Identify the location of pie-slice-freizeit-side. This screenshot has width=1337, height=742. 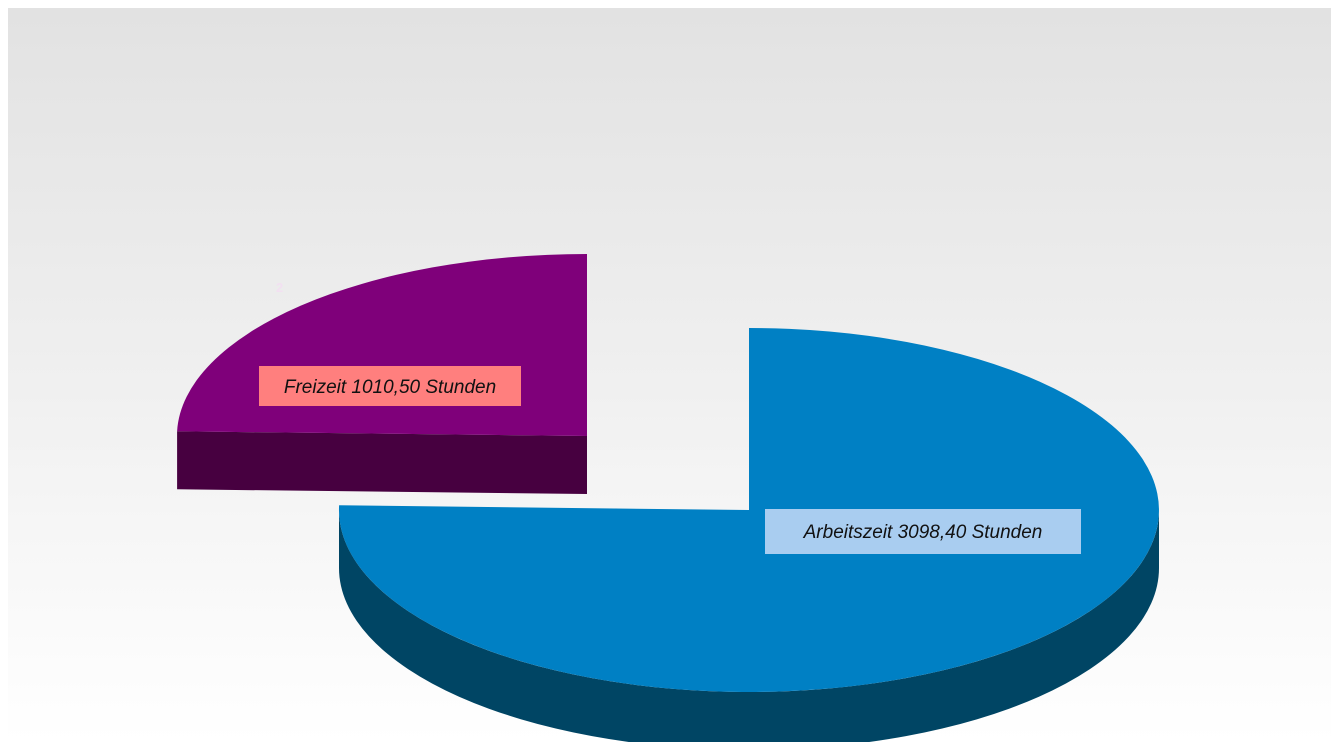
(382, 462).